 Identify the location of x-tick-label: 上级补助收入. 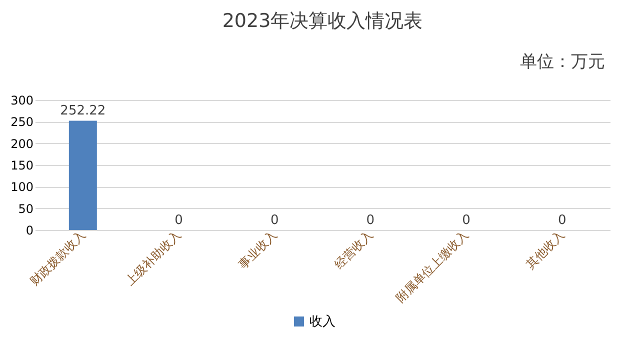
(153, 258).